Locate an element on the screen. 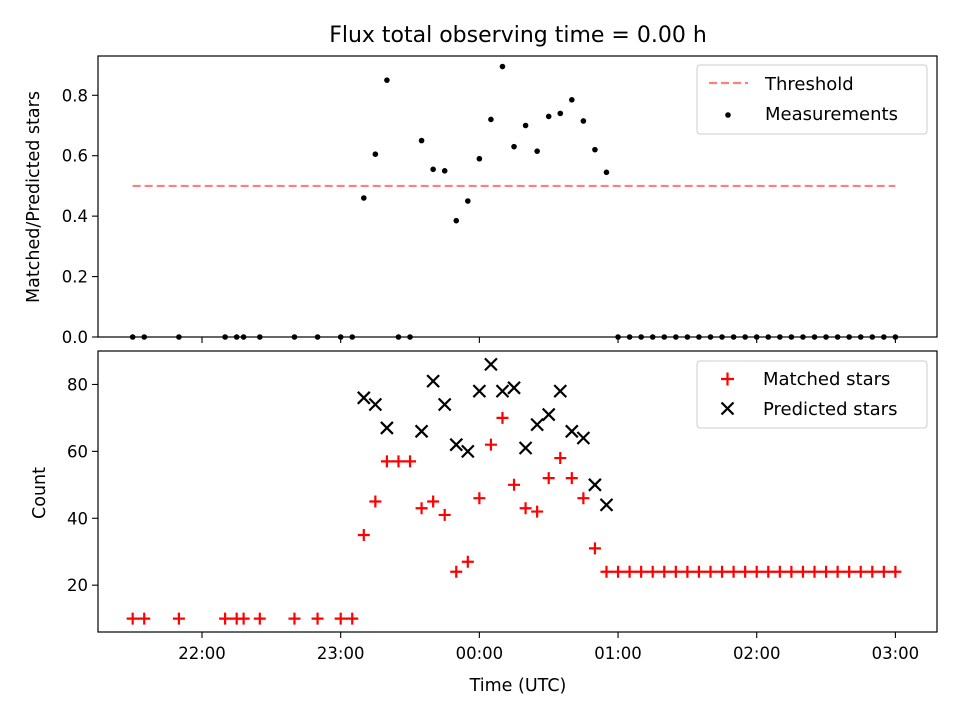 The width and height of the screenshot is (960, 720). matched-legend-swatch is located at coordinates (727, 379).